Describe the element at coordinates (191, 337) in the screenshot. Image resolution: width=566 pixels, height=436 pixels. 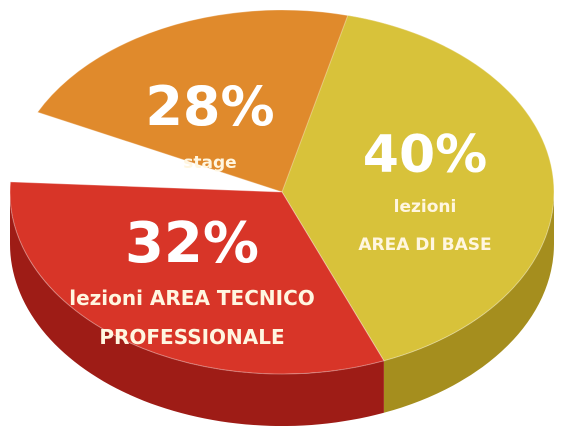
I see `pie-slice-3-label-line-2: PROFESSIONALE` at that location.